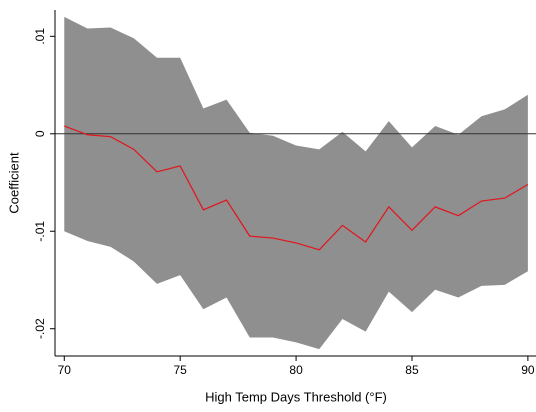 Image resolution: width=536 pixels, height=412 pixels. What do you see at coordinates (40, 36) in the screenshot?
I see `y-tick-label: .01` at bounding box center [40, 36].